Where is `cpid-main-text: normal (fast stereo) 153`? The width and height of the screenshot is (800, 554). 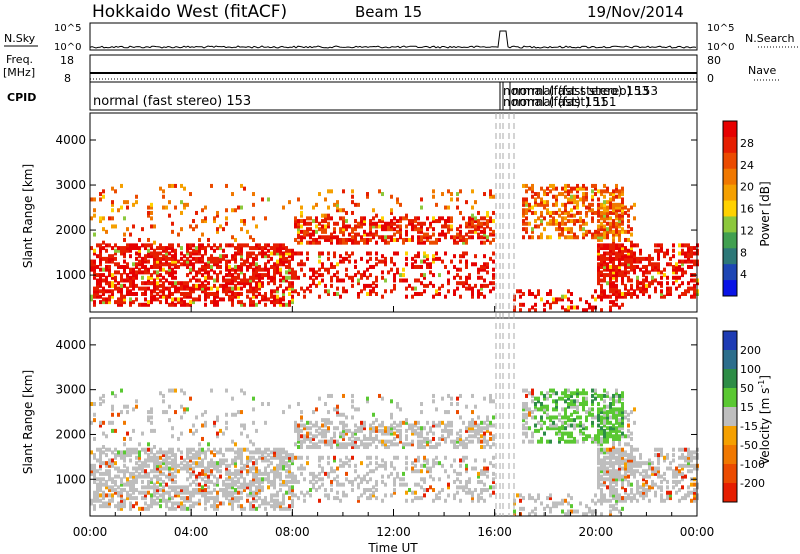 cpid-main-text: normal (fast stereo) 153 is located at coordinates (172, 101).